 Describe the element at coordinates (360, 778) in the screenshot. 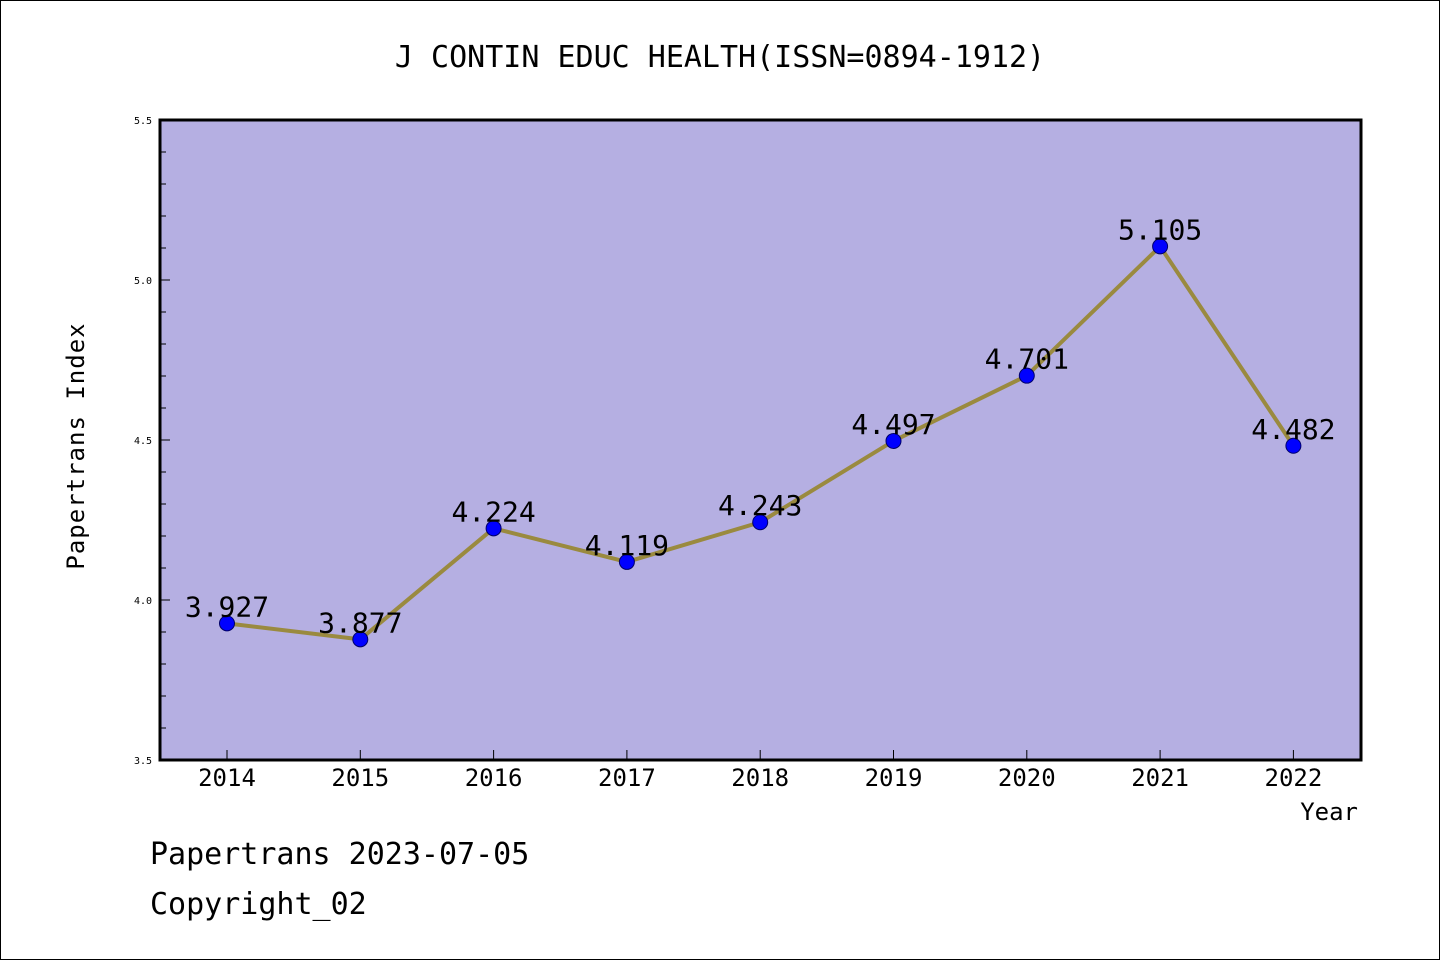

I see `x-tick-label: 2015` at that location.